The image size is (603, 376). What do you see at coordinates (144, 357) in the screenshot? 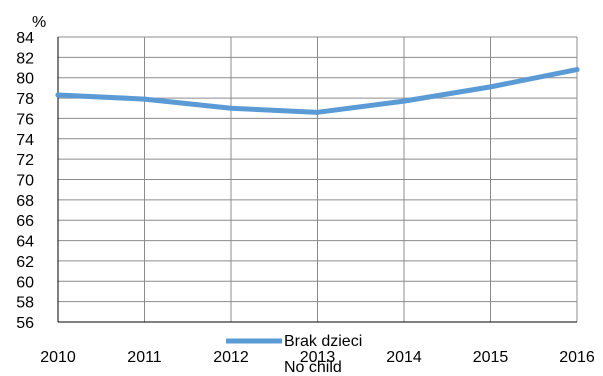
I see `x-tick-label: 2011` at bounding box center [144, 357].